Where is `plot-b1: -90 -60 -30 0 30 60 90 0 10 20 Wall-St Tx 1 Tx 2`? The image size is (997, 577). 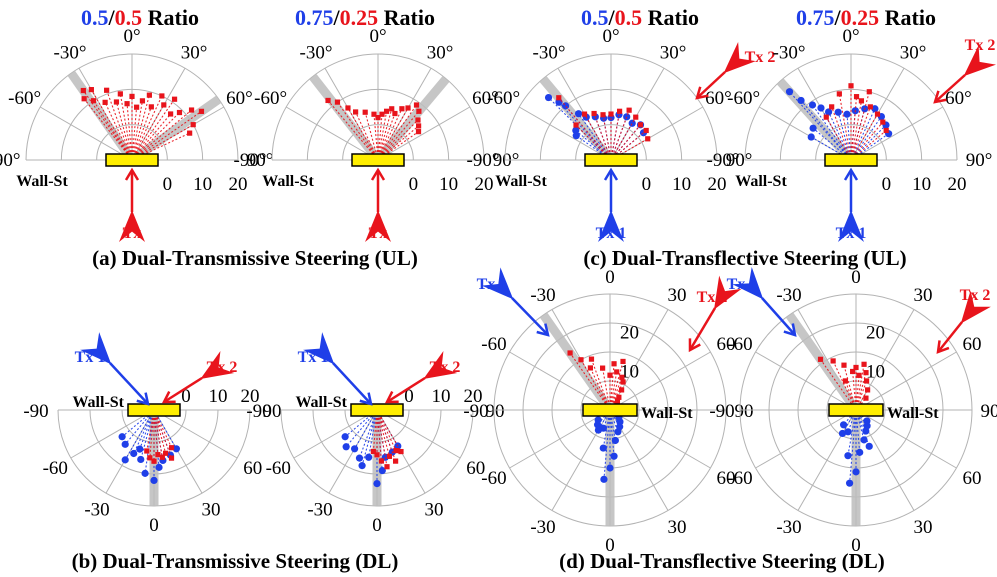
plot-b1: -90 -60 -30 0 30 60 90 0 10 20 Wall-St Tx 1 Tx 2 is located at coordinates (152, 434).